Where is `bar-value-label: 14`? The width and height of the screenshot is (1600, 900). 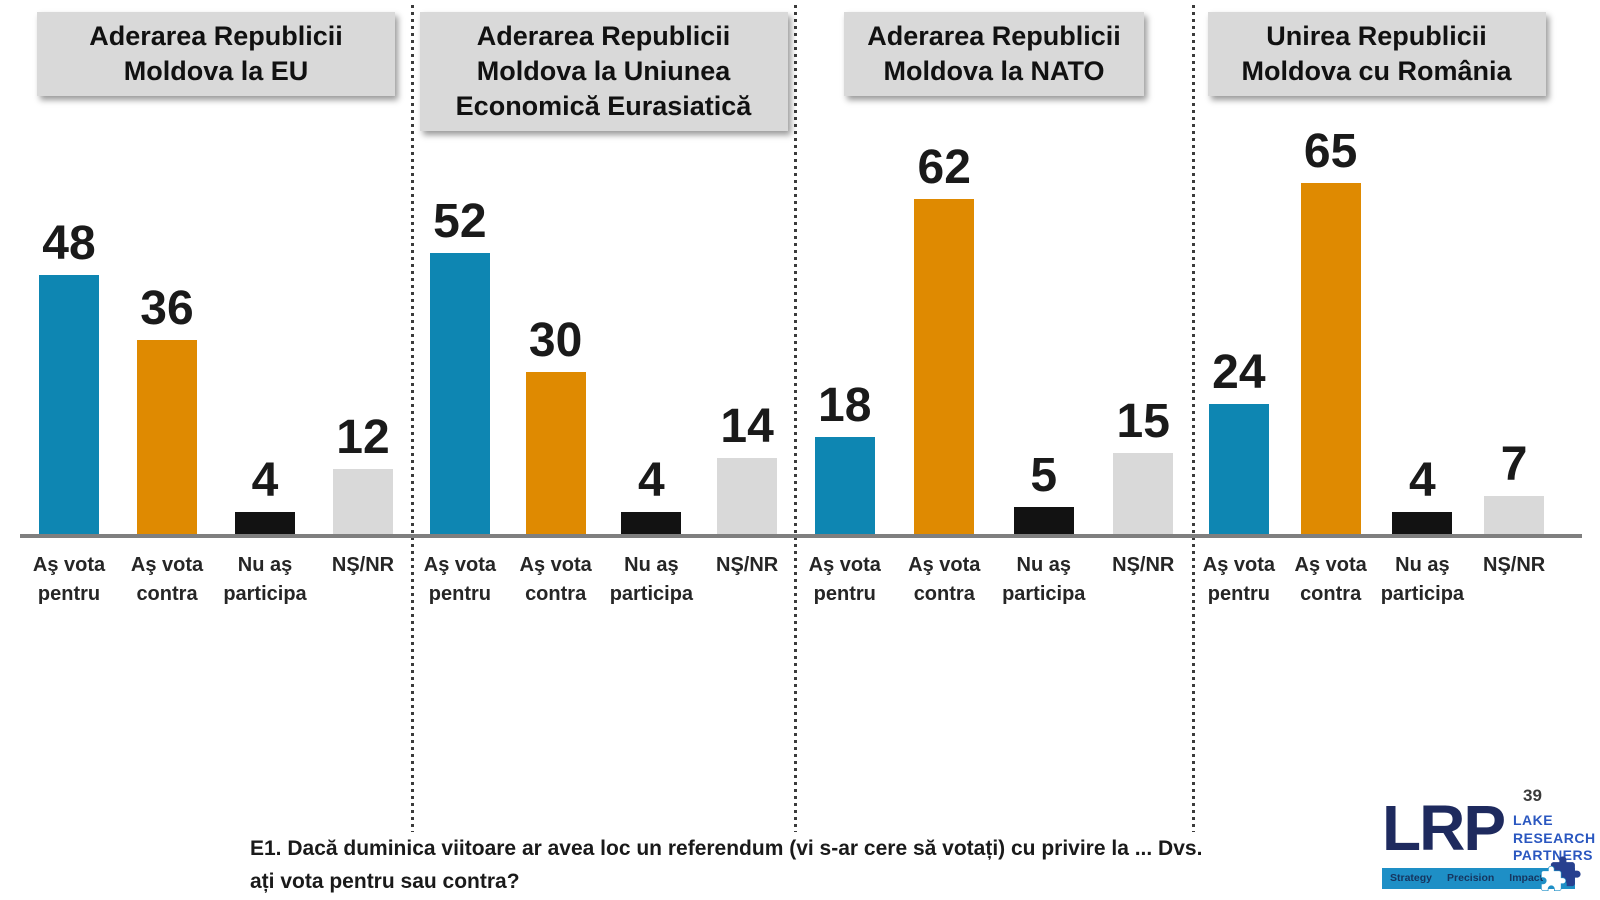 bar-value-label: 14 is located at coordinates (747, 426).